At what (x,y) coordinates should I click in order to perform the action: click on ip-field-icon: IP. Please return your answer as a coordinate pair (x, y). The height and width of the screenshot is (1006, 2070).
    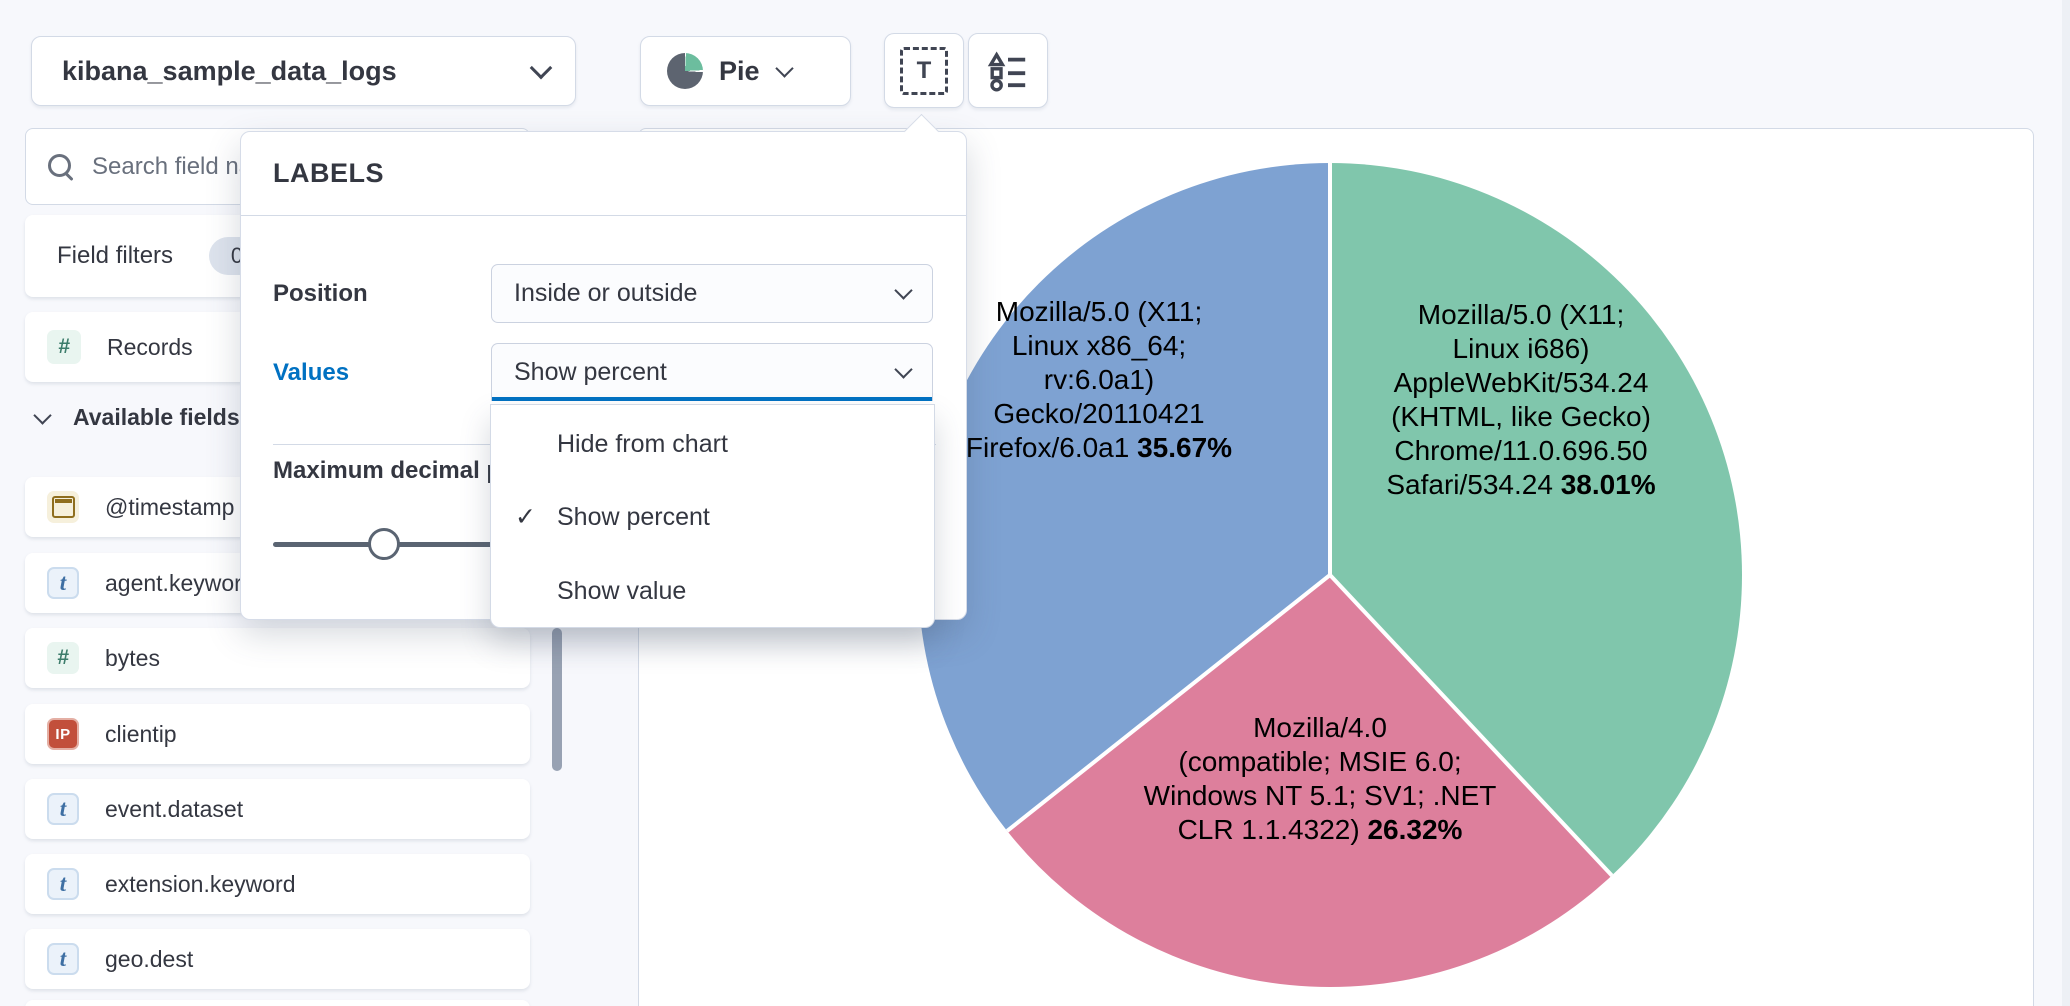
    Looking at the image, I should click on (63, 734).